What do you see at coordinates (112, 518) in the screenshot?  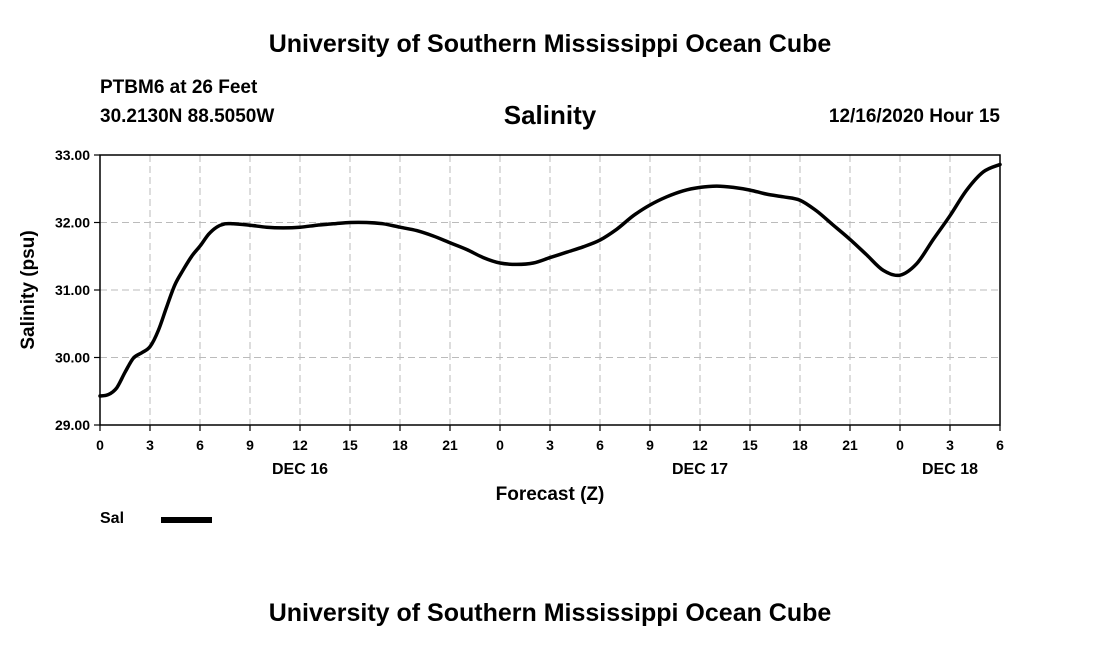 I see `legend-label: Sal` at bounding box center [112, 518].